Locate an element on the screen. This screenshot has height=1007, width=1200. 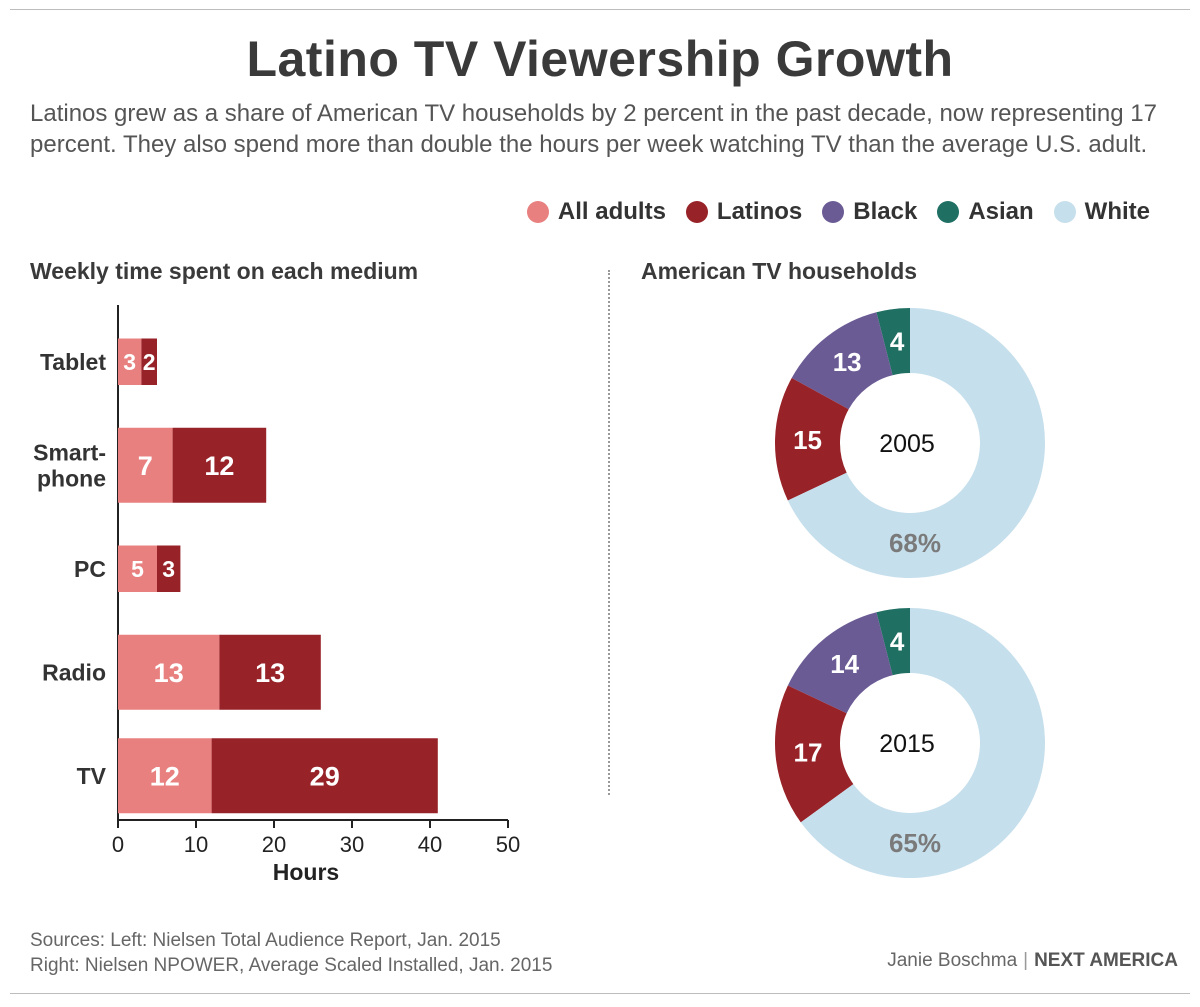
bar-value-label-radio-all-adults: 13 is located at coordinates (169, 673).